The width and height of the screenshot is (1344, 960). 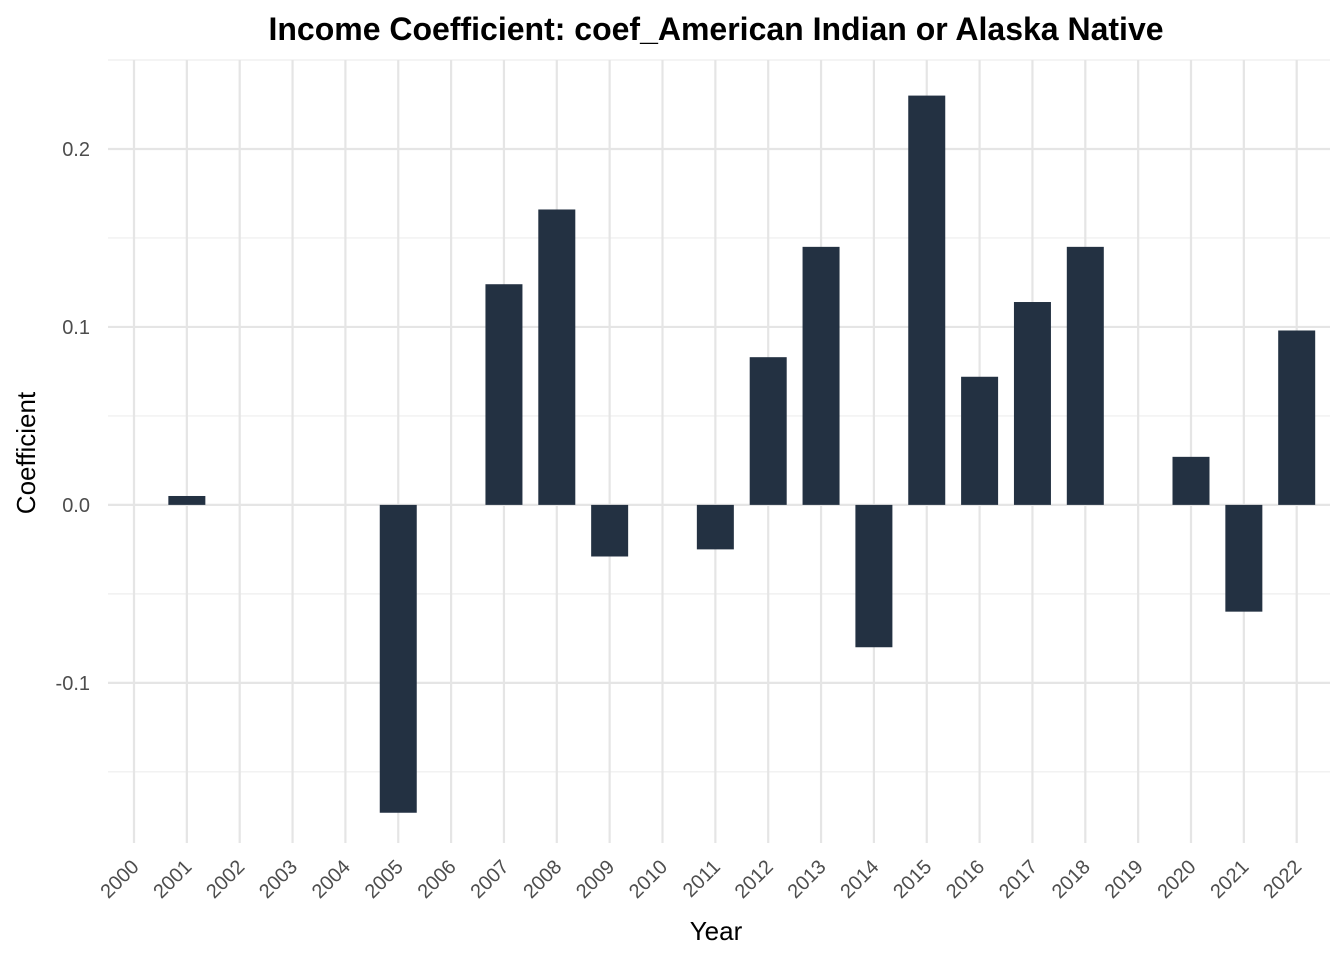 What do you see at coordinates (278, 879) in the screenshot?
I see `x-tick-label: 2003` at bounding box center [278, 879].